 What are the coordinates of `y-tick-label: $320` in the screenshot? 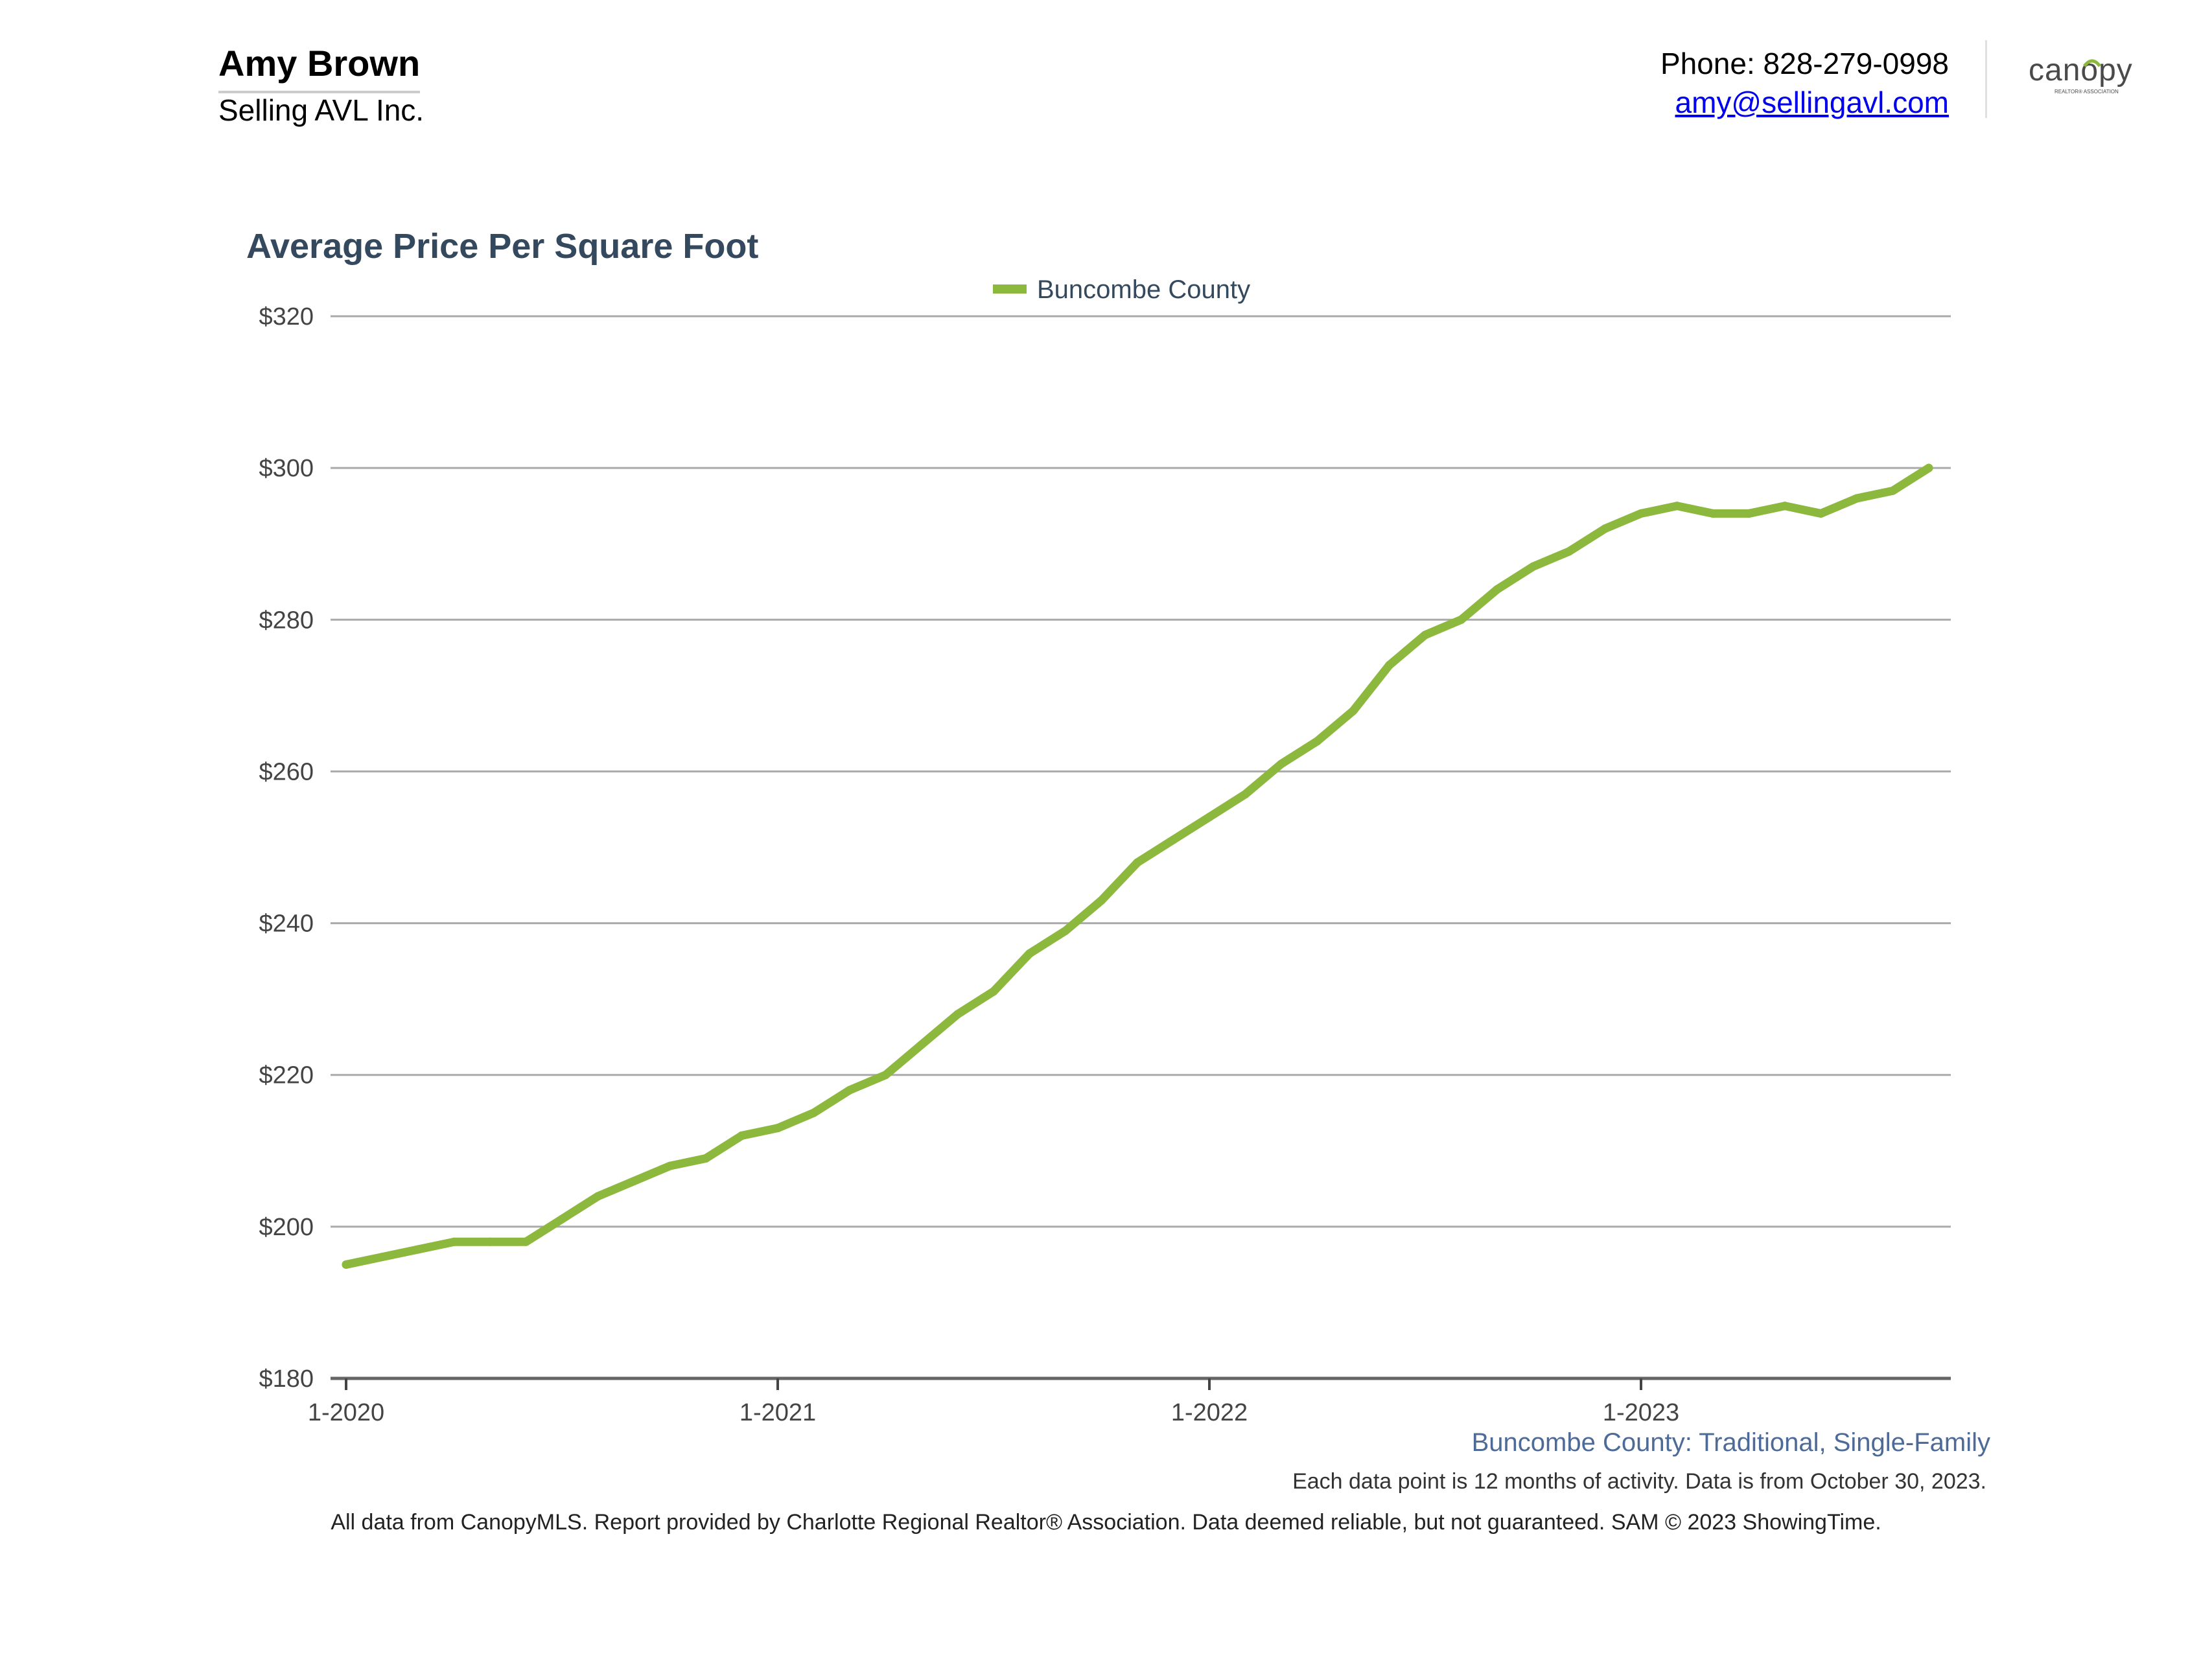 It's located at (286, 317).